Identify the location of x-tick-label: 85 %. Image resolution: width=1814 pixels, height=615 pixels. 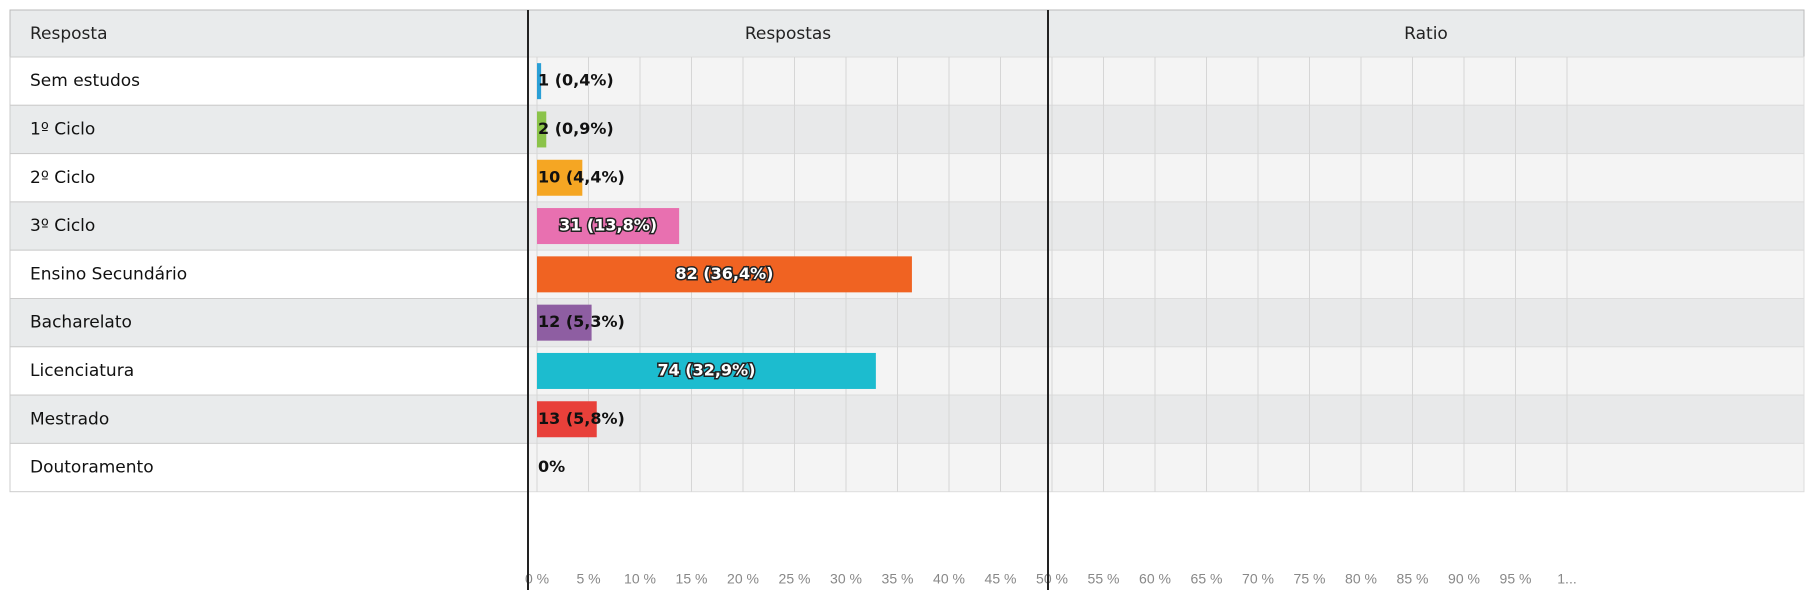
(1413, 579).